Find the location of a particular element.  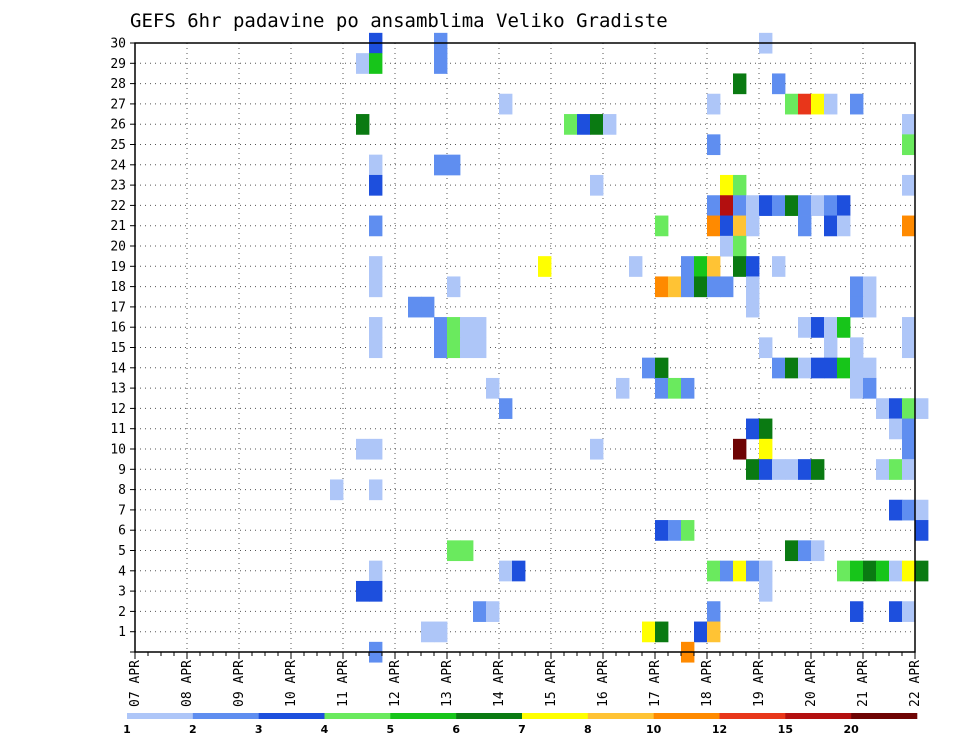

colorbar-label: 20 is located at coordinates (852, 729).